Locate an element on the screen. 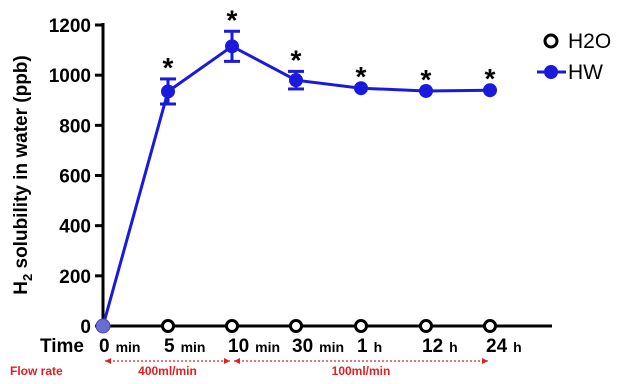 The width and height of the screenshot is (632, 384). y-tick-label: 600 is located at coordinates (75, 177).